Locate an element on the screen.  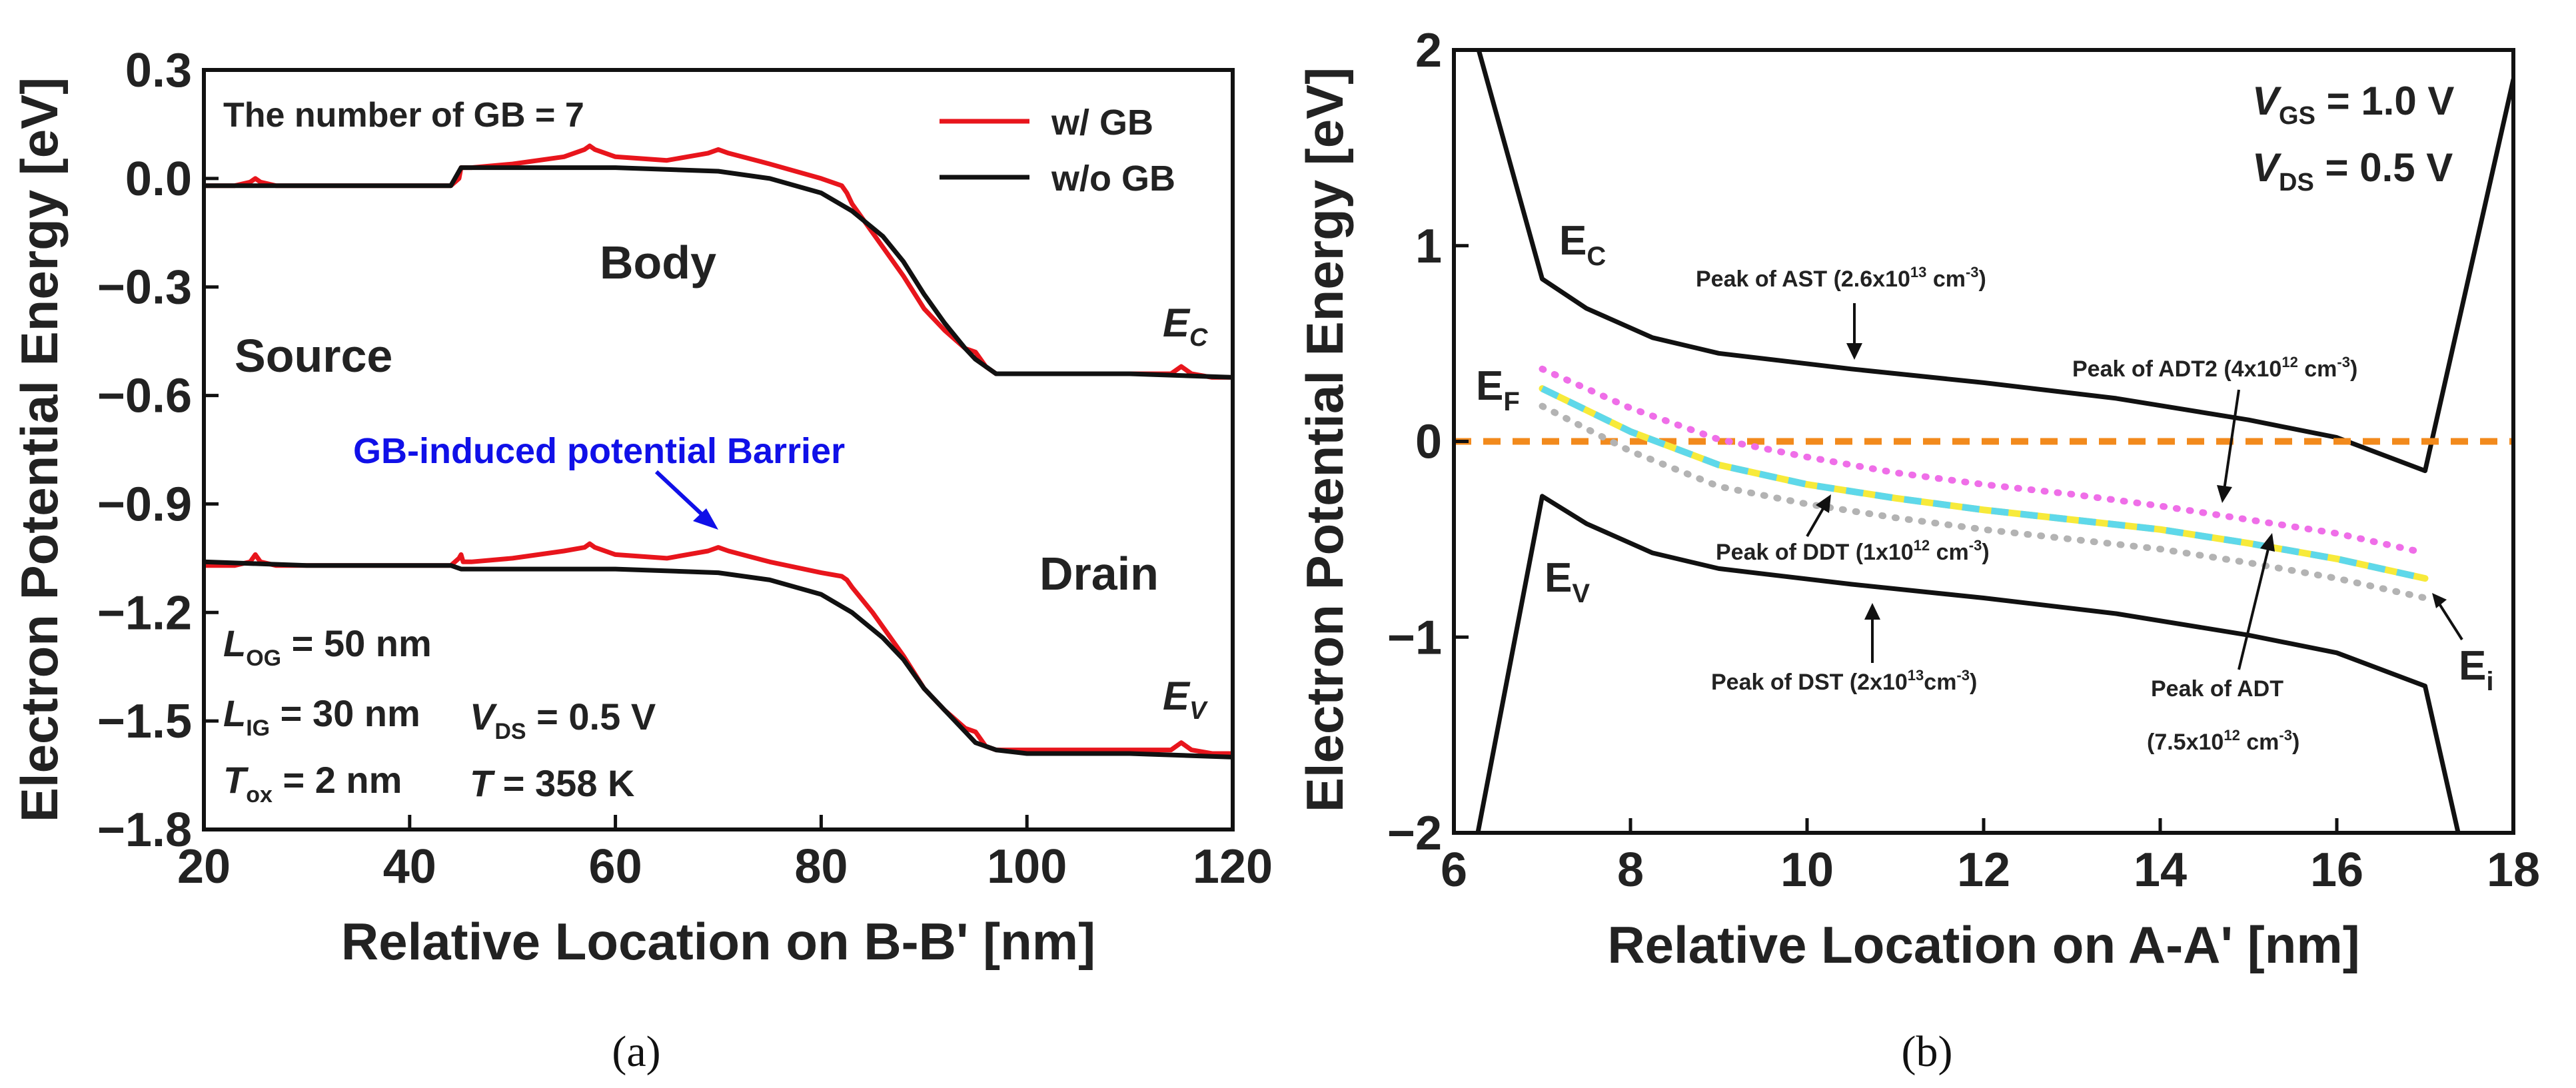
panel-a-caption: (a) is located at coordinates (636, 1051).